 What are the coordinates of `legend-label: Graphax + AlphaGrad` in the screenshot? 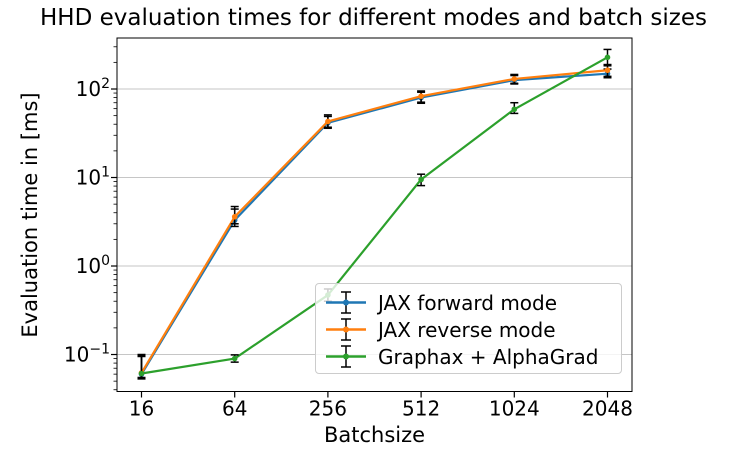 It's located at (488, 356).